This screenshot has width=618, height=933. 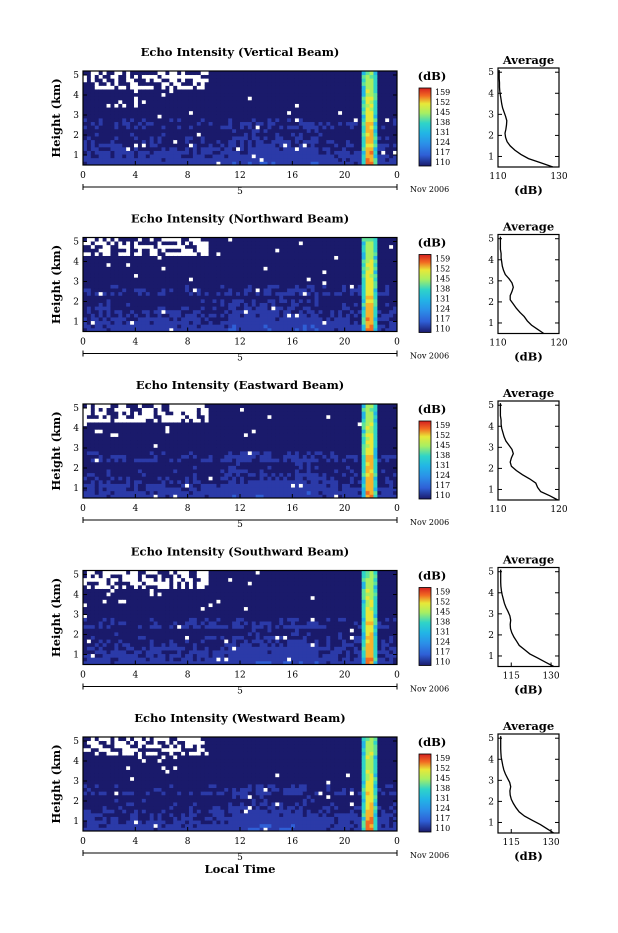 What do you see at coordinates (442, 112) in the screenshot?
I see `colorbar-label: 145` at bounding box center [442, 112].